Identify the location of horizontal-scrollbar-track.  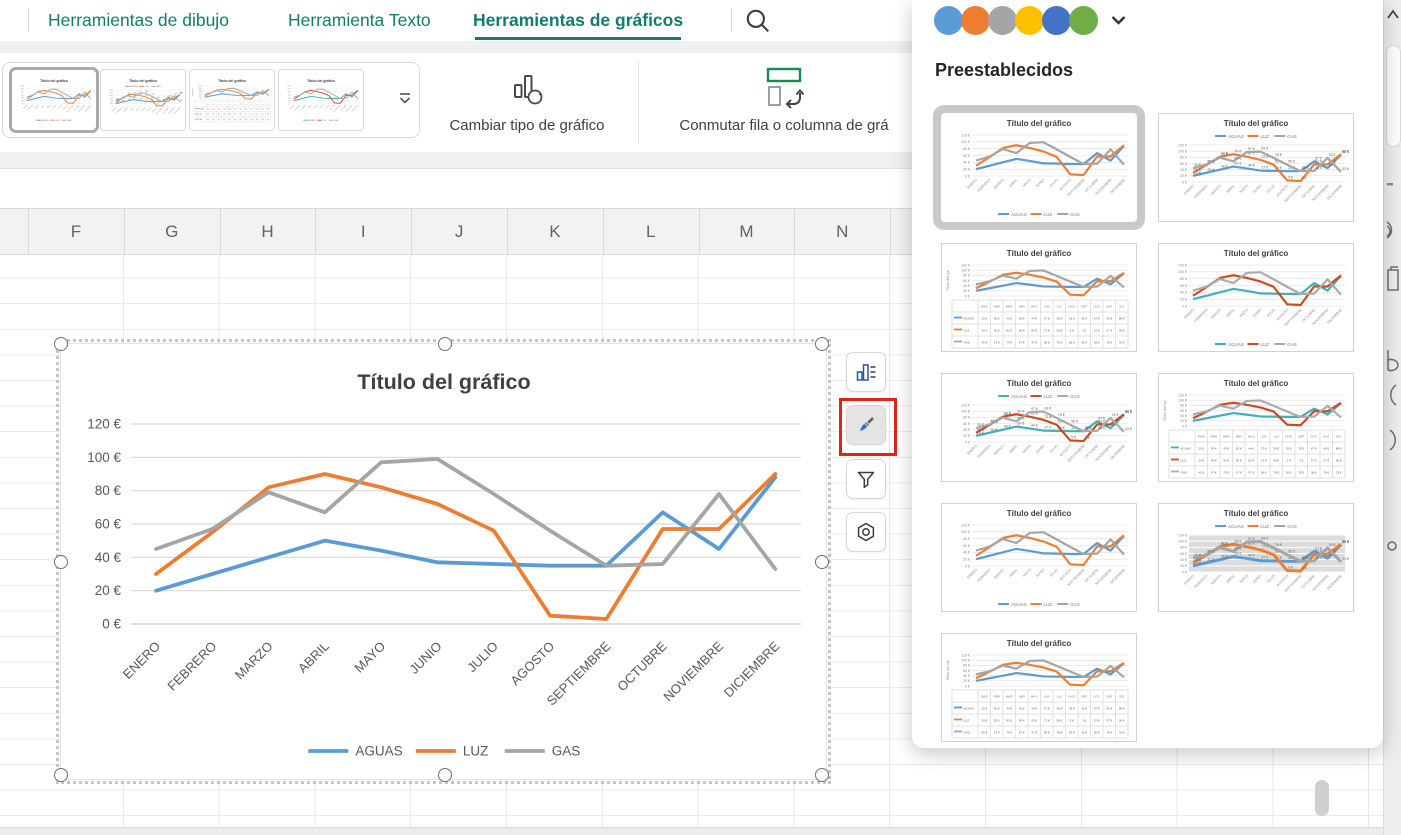
(700, 831).